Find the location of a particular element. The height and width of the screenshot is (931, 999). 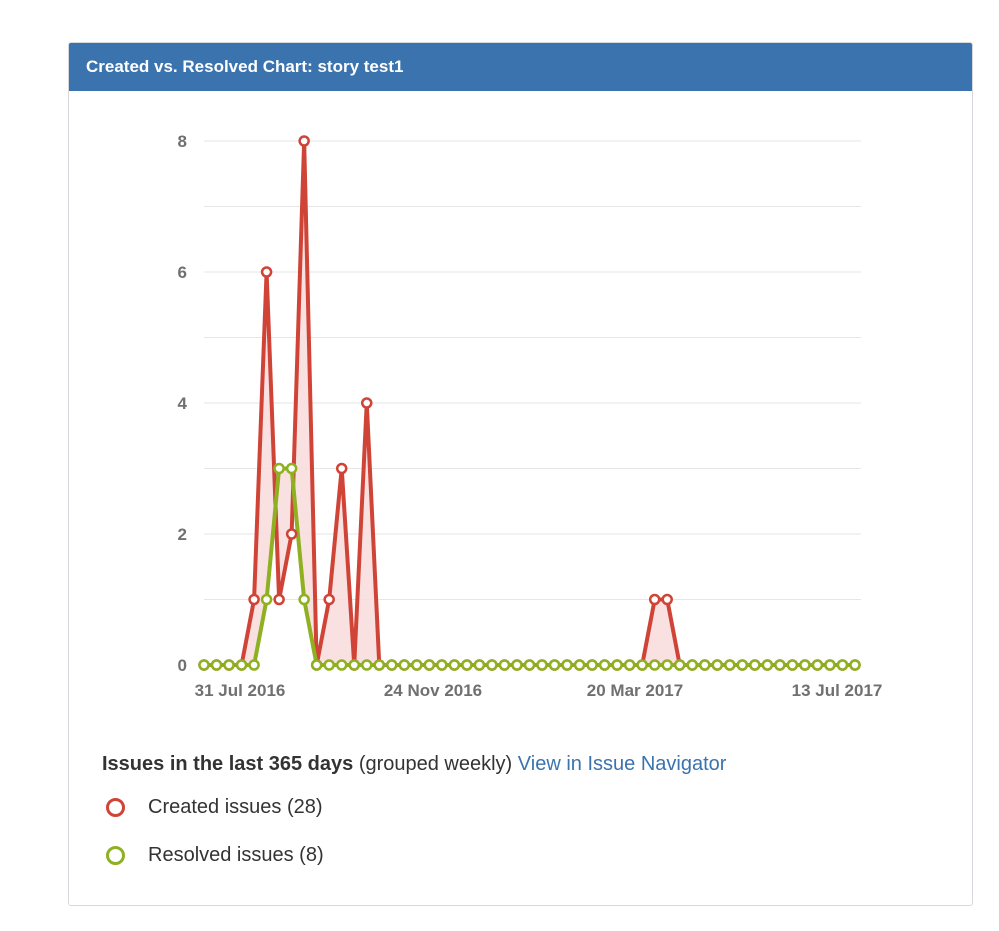

x-tick-label: 31 Jul 2016 is located at coordinates (240, 690).